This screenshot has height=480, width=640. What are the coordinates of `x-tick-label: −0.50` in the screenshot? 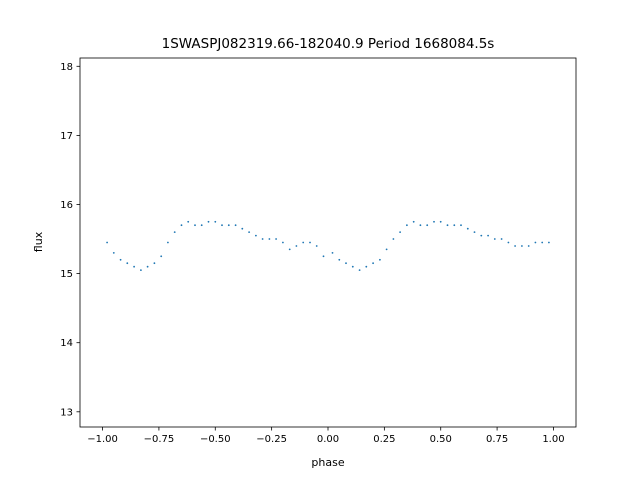 It's located at (215, 439).